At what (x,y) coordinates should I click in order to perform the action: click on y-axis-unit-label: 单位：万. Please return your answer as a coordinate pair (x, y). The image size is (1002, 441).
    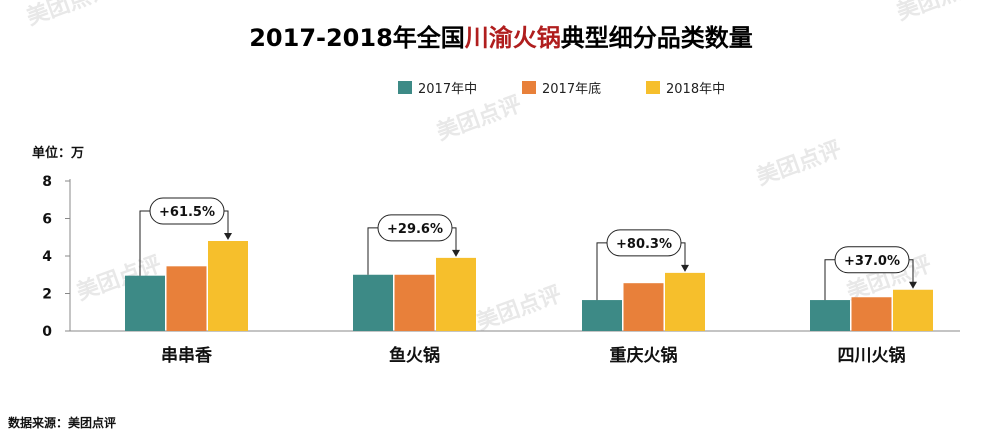
    Looking at the image, I should click on (58, 153).